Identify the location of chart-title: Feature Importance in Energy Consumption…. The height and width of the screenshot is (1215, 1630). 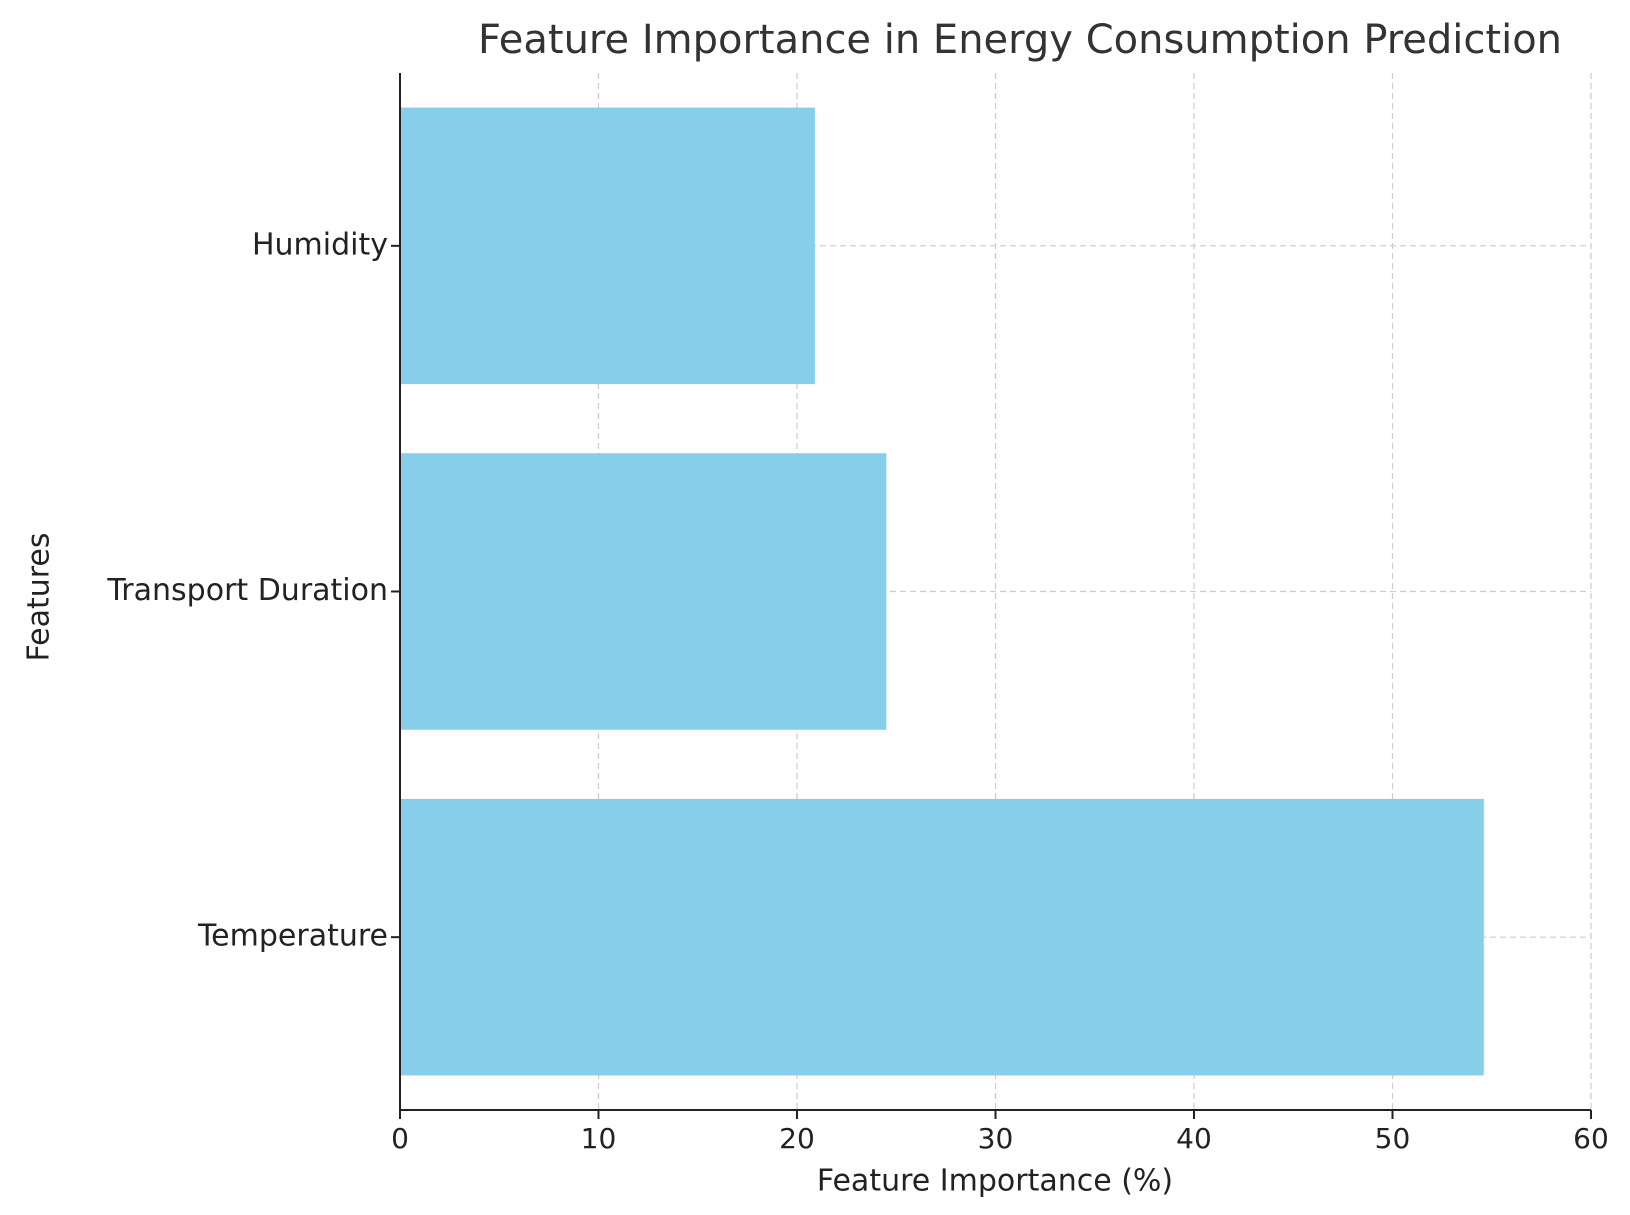
(1020, 40).